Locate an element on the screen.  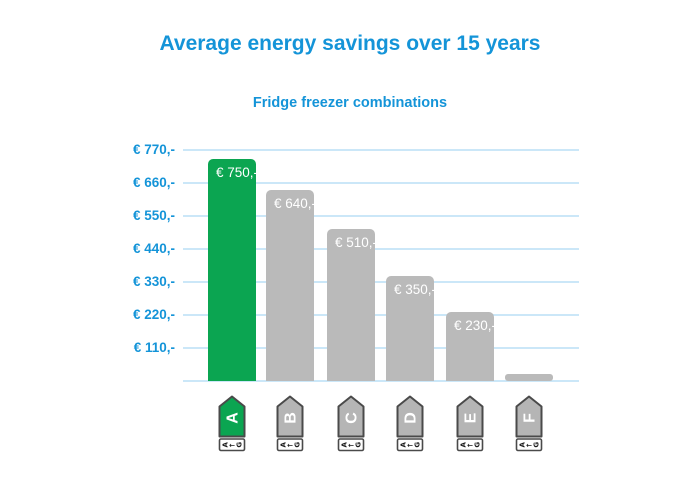
bar-value-label: € 350,- is located at coordinates (415, 289).